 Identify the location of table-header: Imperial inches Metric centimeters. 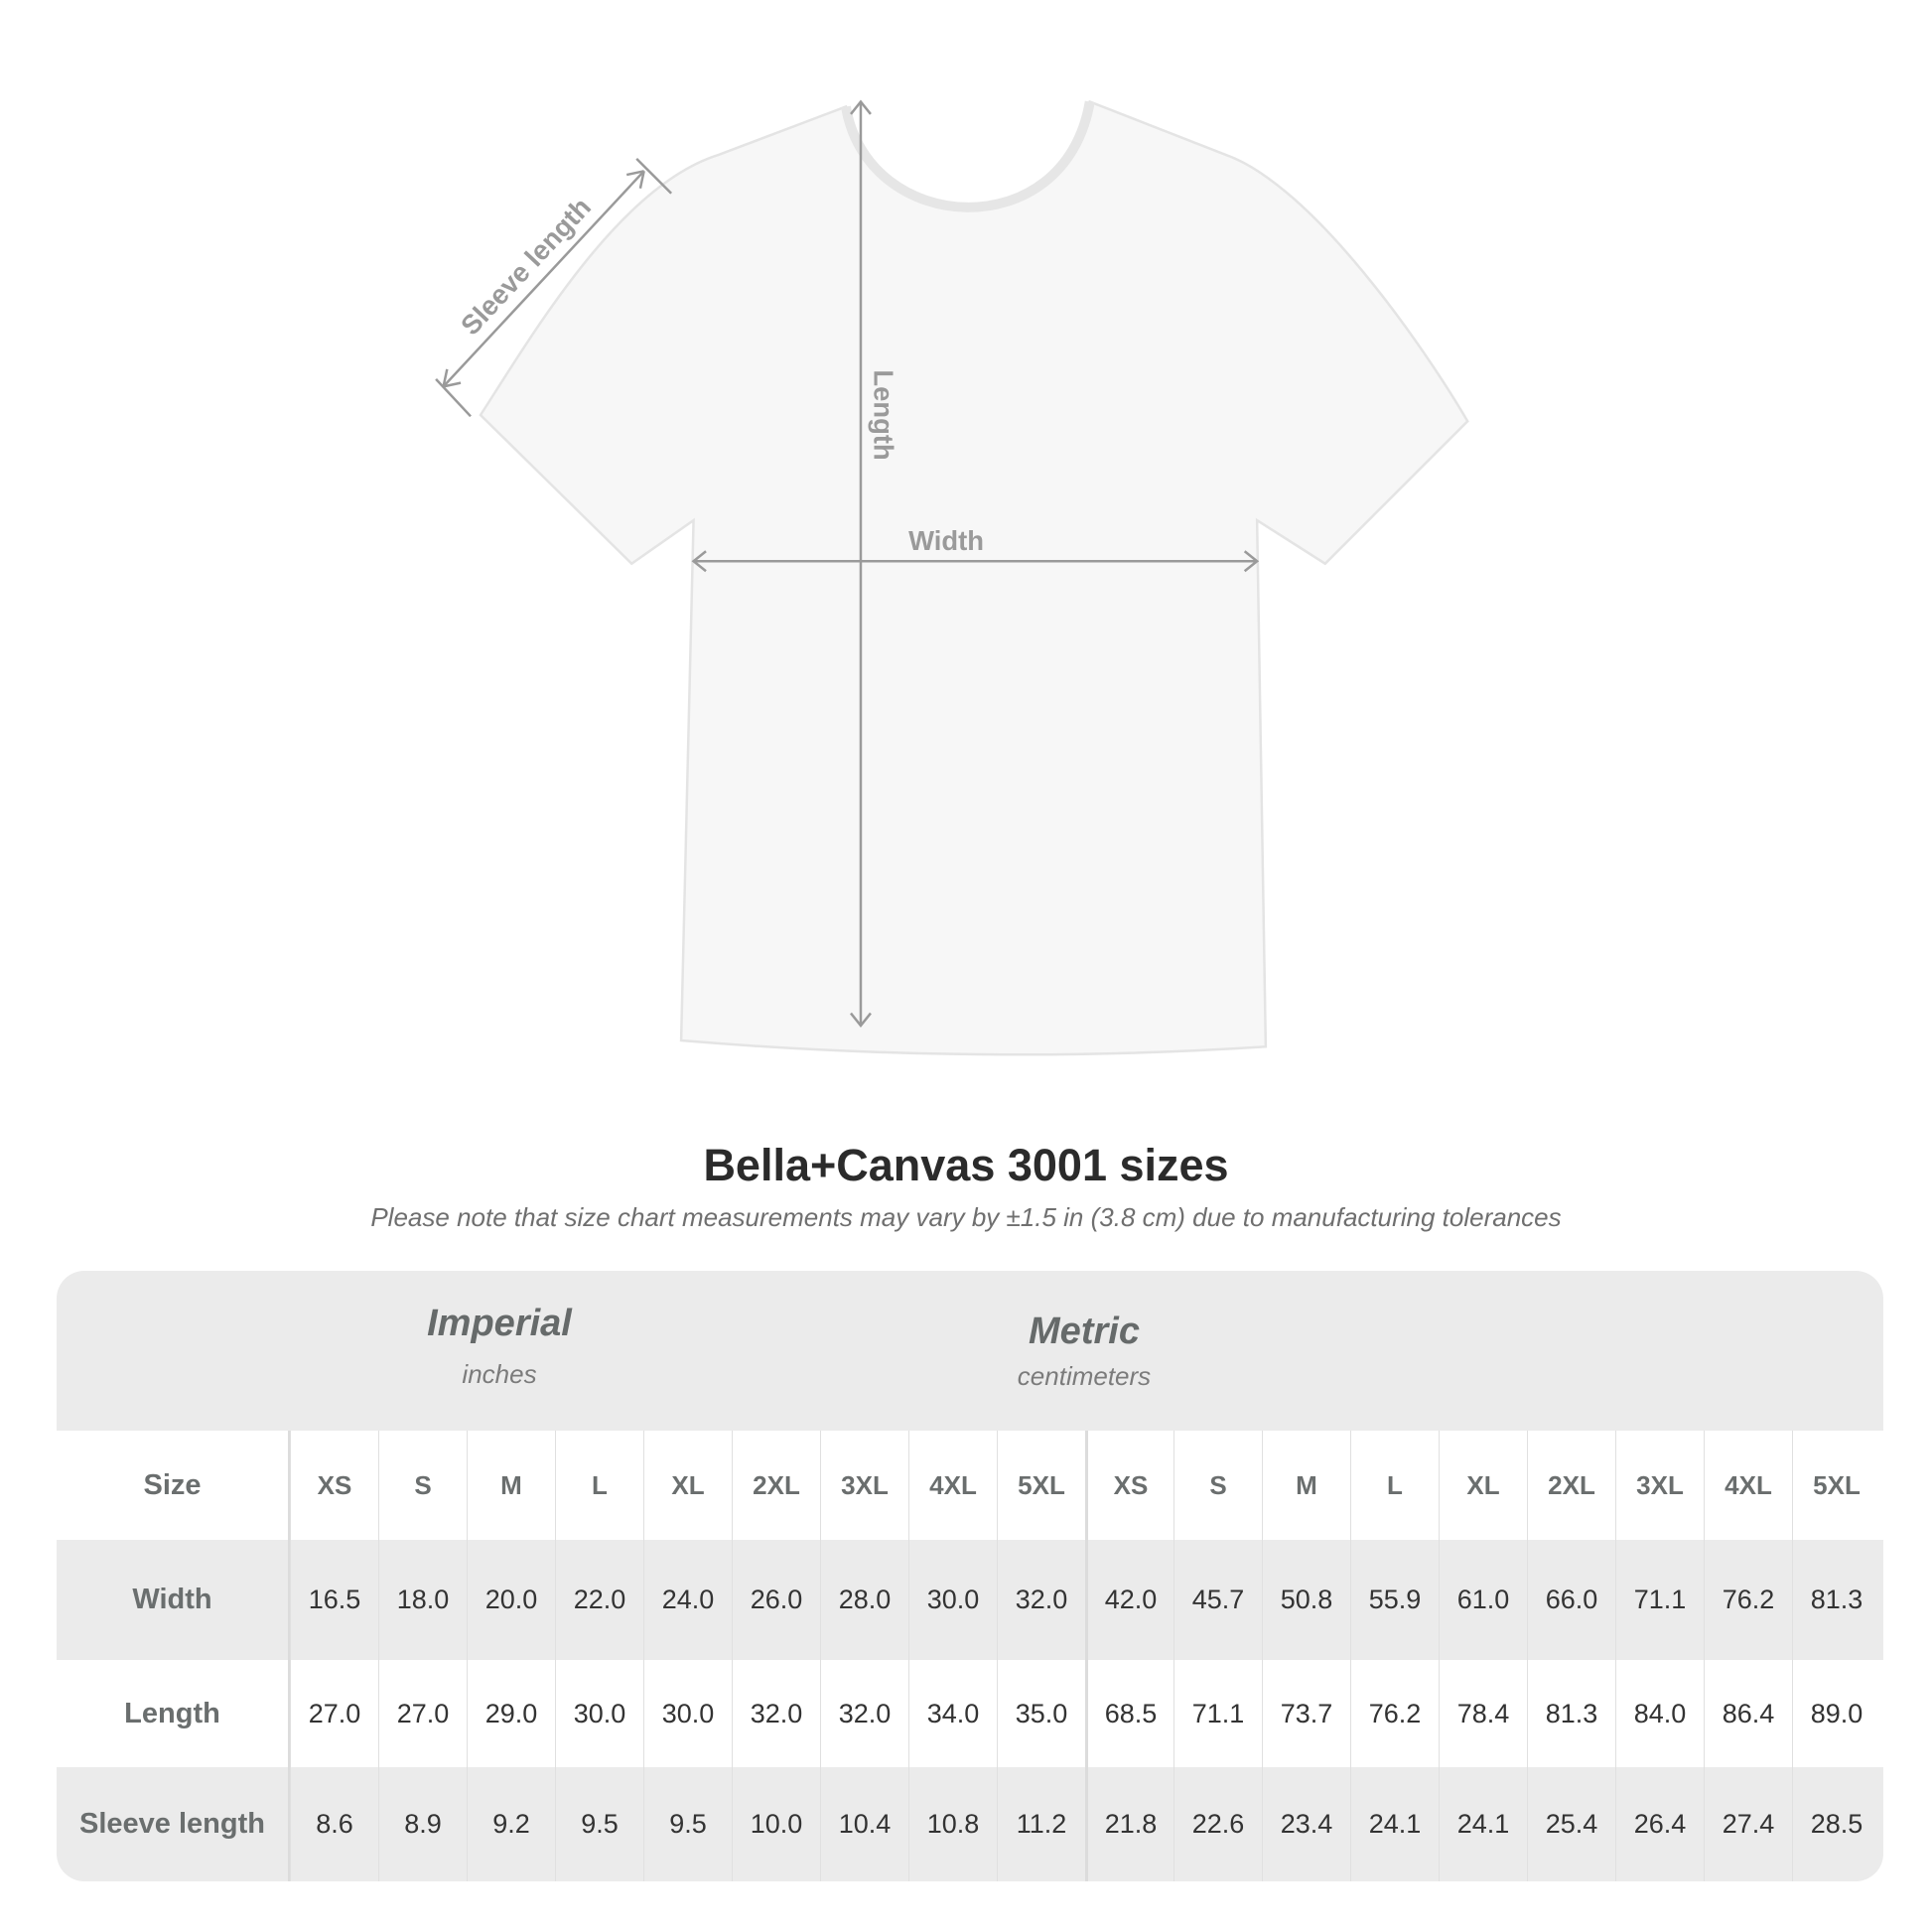
(970, 1351).